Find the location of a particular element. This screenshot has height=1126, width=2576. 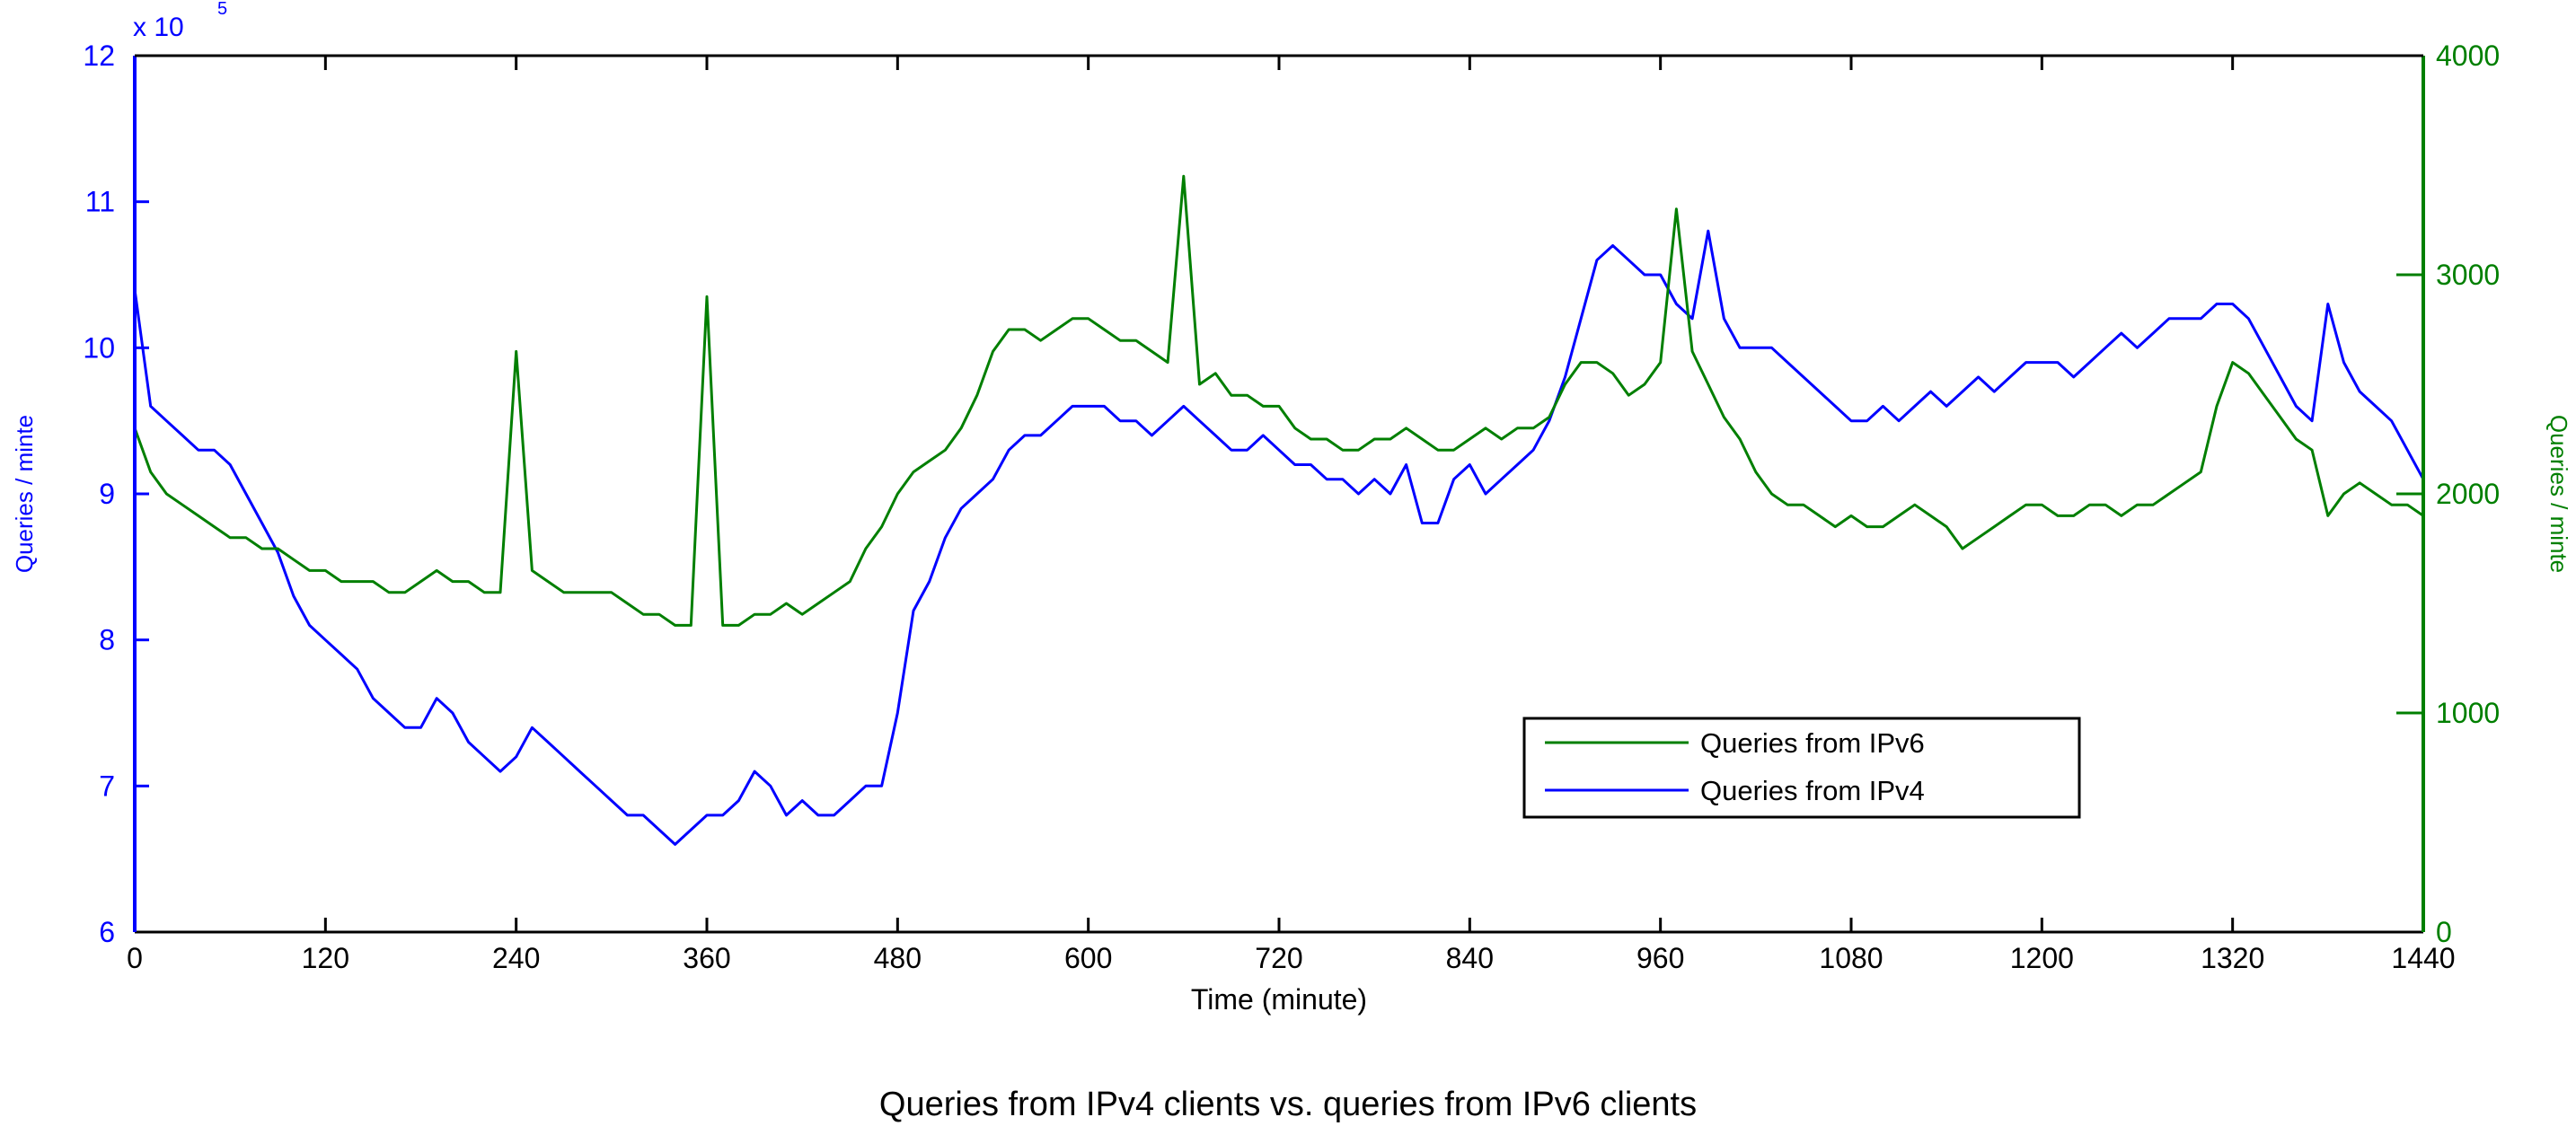

x-tick-label: 960 is located at coordinates (1660, 958).